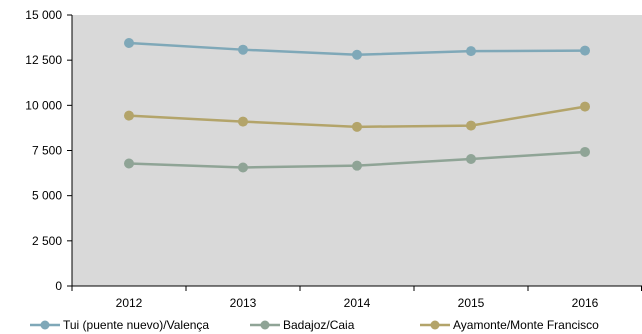  I want to click on y-tick-label: 0, so click(58, 286).